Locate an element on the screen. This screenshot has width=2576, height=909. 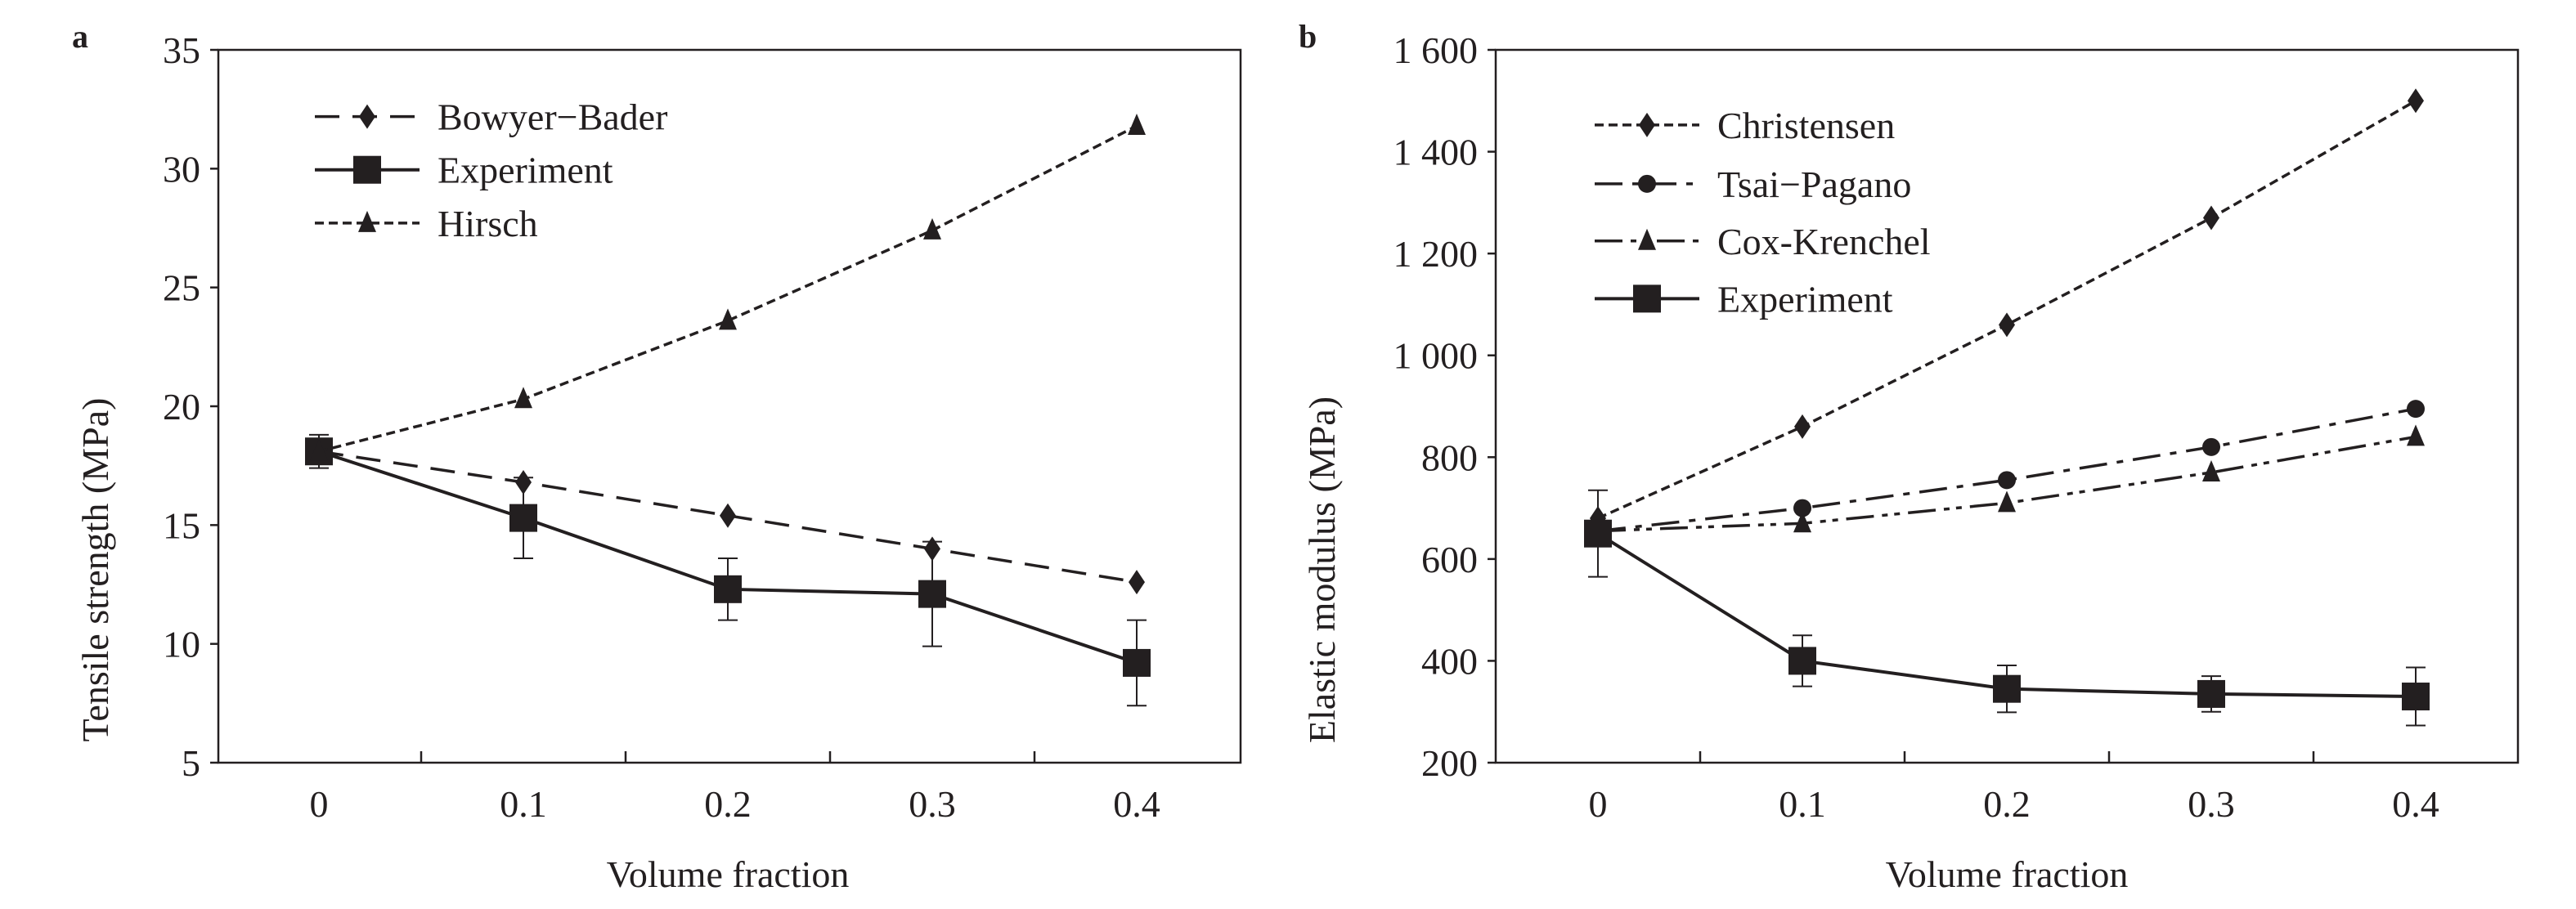
y-tick-label: 1 000 is located at coordinates (1436, 356).